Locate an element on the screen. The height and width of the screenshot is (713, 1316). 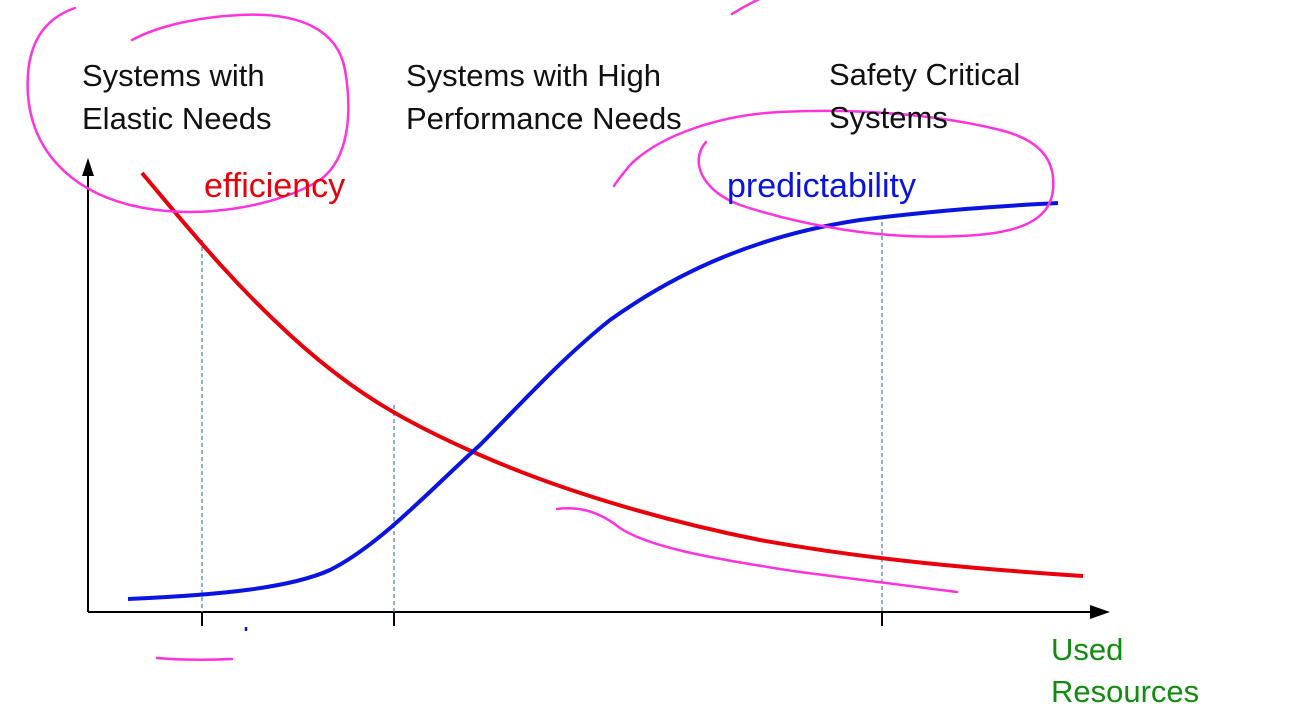
category-safety-critical: Safety Critical Systems is located at coordinates (924, 96).